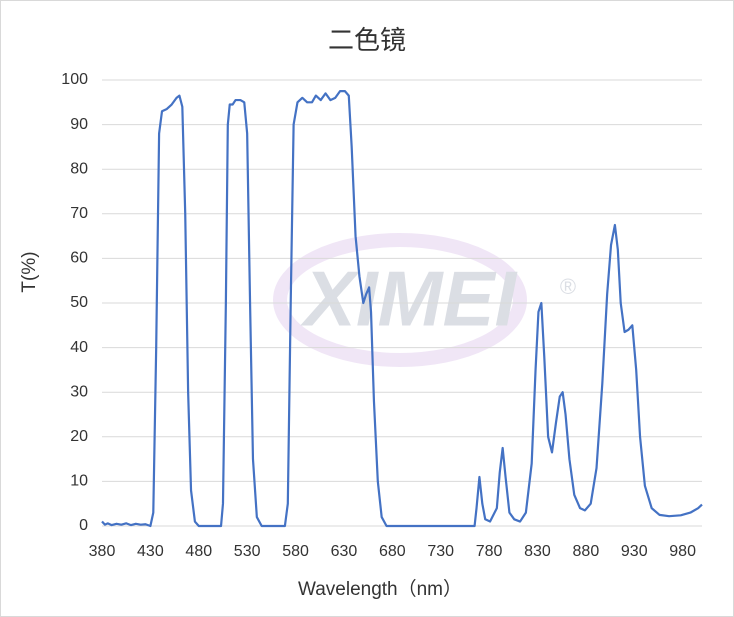  Describe the element at coordinates (79, 481) in the screenshot. I see `y-tick-label: 10` at that location.